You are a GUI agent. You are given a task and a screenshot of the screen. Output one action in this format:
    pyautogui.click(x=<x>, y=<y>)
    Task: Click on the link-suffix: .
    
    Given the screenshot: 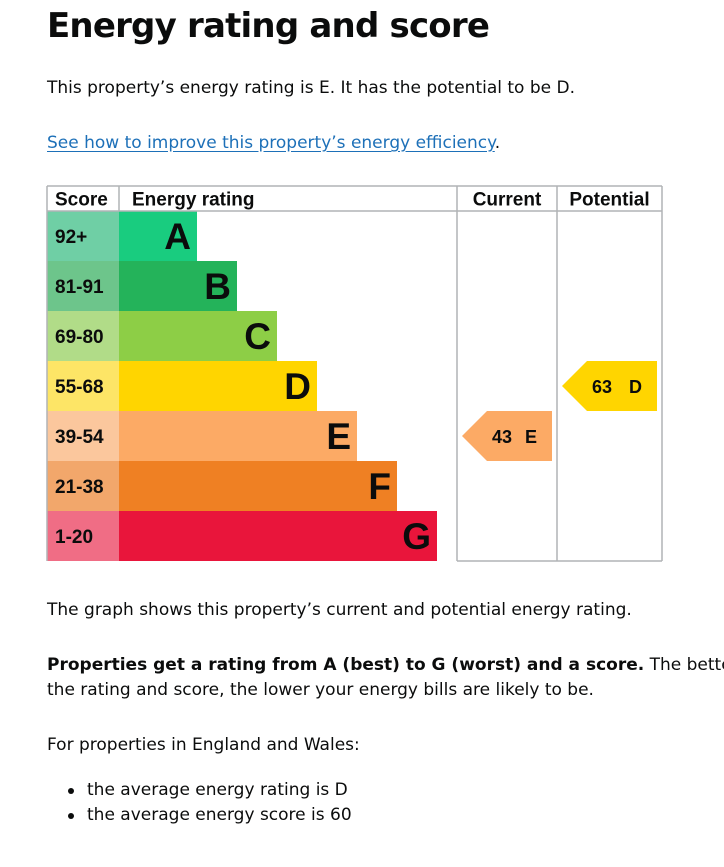 What is the action you would take?
    pyautogui.click(x=497, y=143)
    